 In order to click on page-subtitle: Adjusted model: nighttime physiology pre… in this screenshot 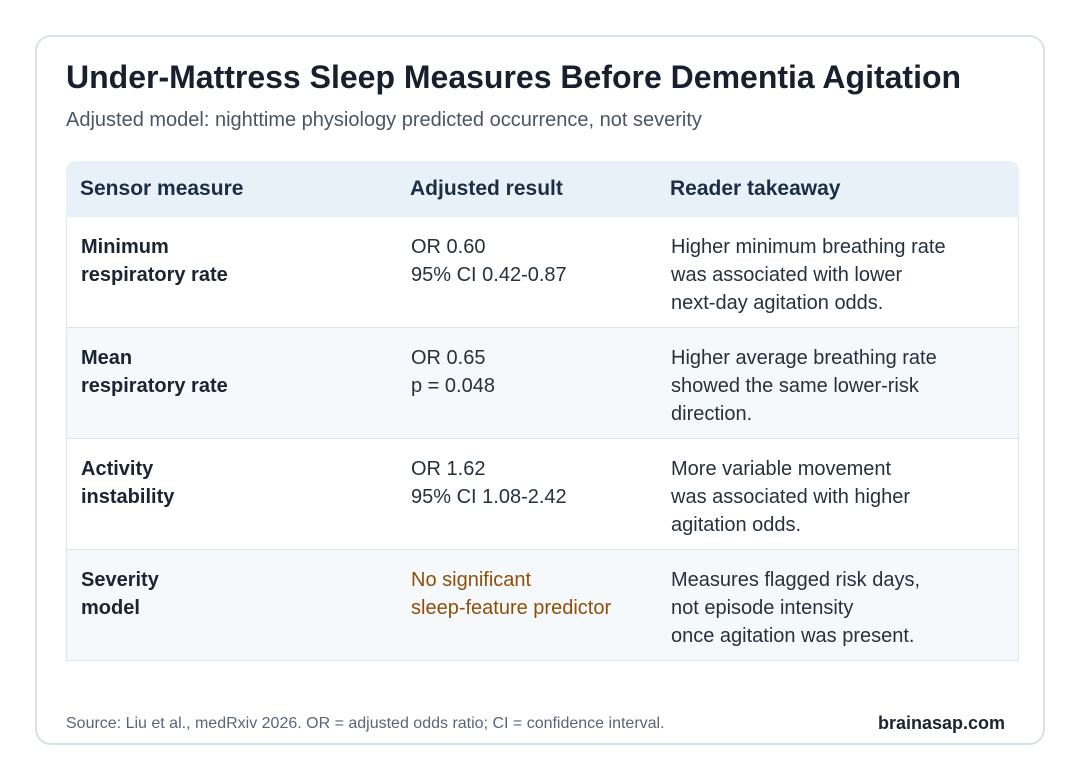, I will do `click(384, 120)`.